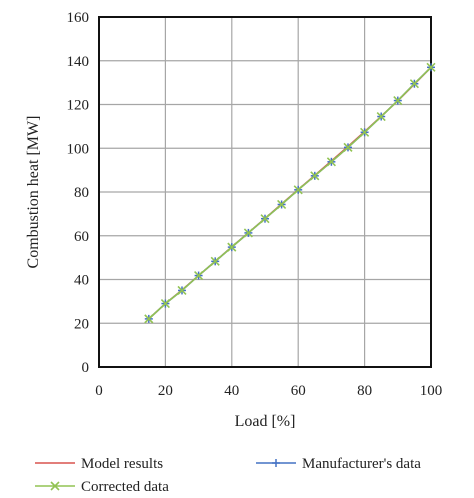  Describe the element at coordinates (431, 391) in the screenshot. I see `x-tick-label: 100` at that location.